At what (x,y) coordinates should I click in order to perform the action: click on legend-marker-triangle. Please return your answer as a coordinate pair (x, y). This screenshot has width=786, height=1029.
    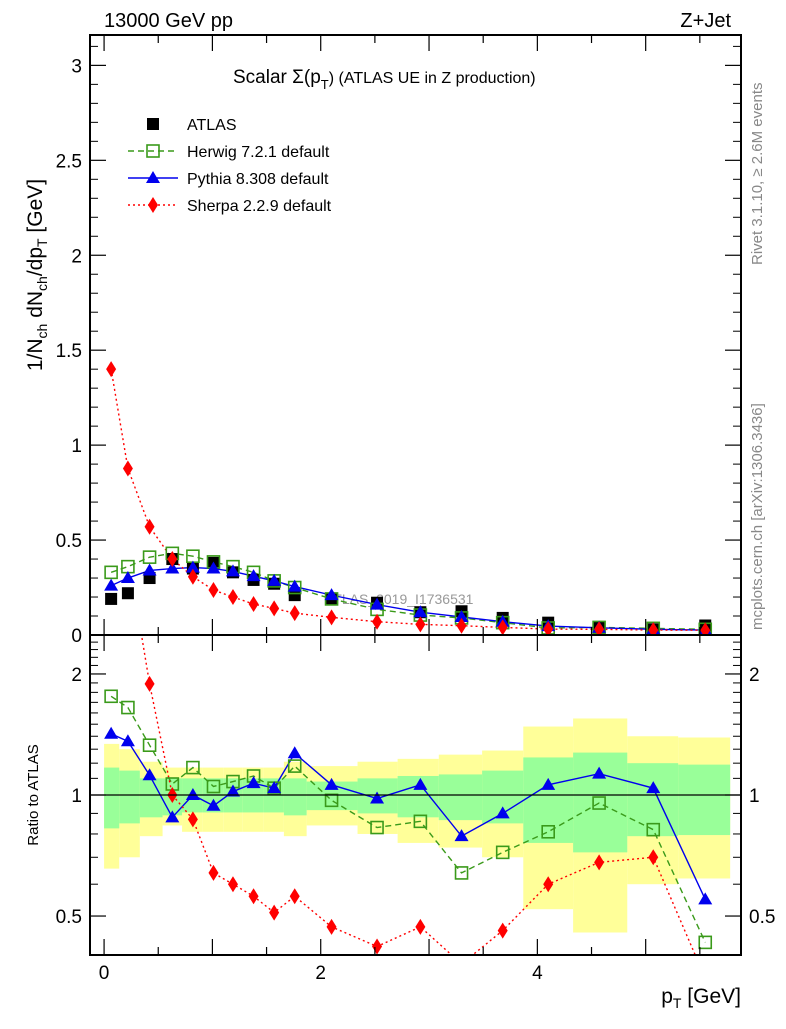
    Looking at the image, I should click on (153, 177).